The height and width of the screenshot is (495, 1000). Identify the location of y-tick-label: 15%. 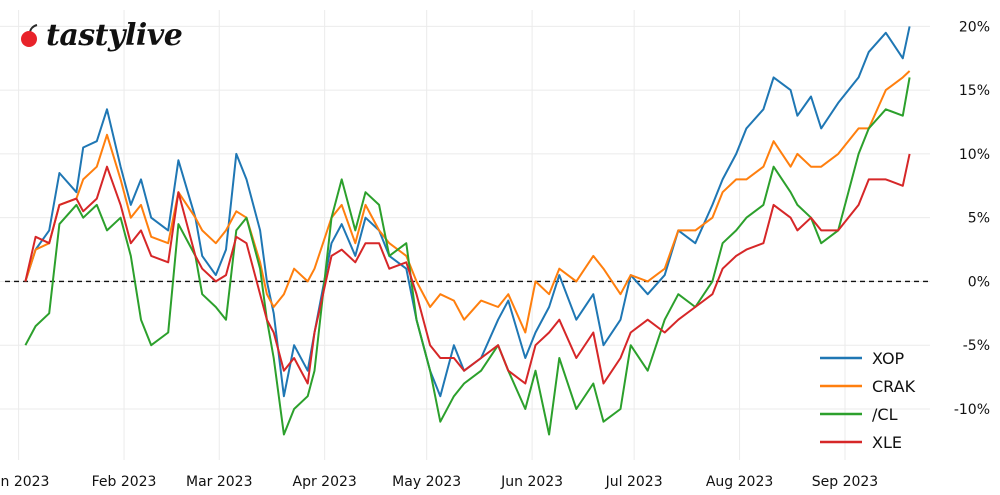
(974, 91).